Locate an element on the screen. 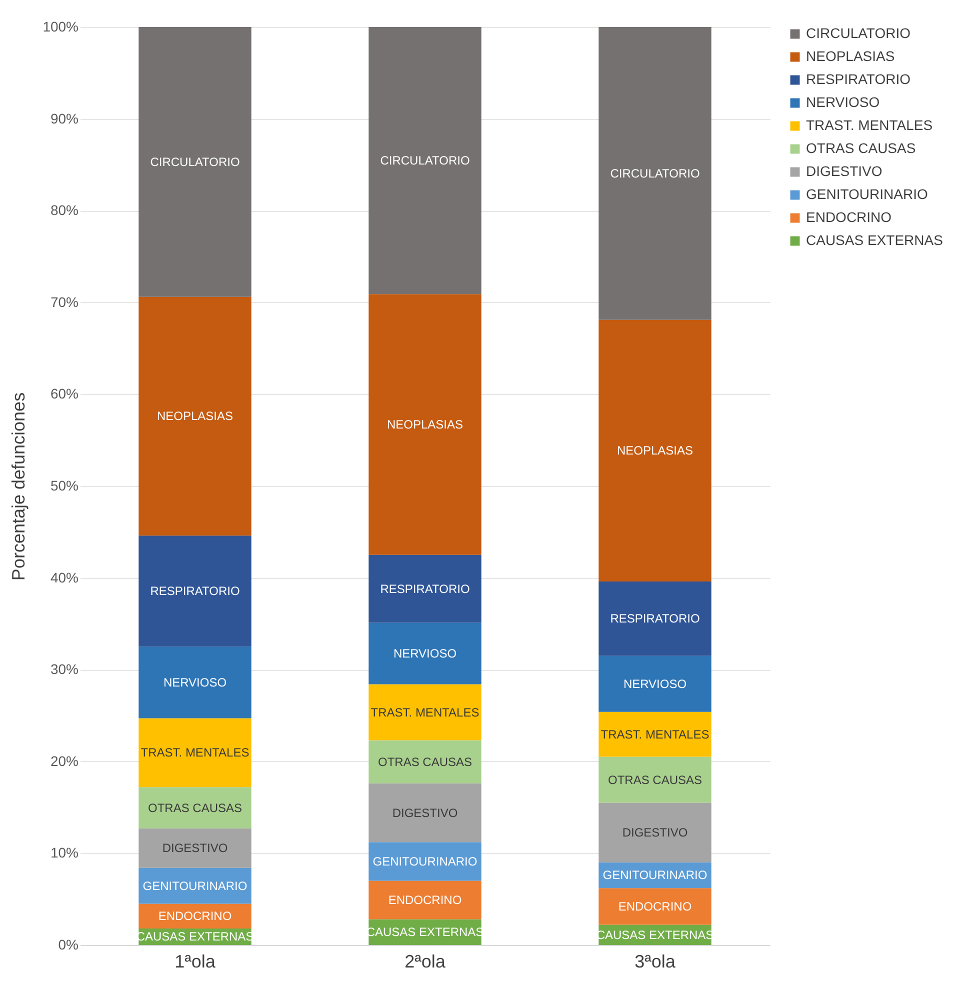  legend-label: CIRCULATORIO is located at coordinates (858, 33).